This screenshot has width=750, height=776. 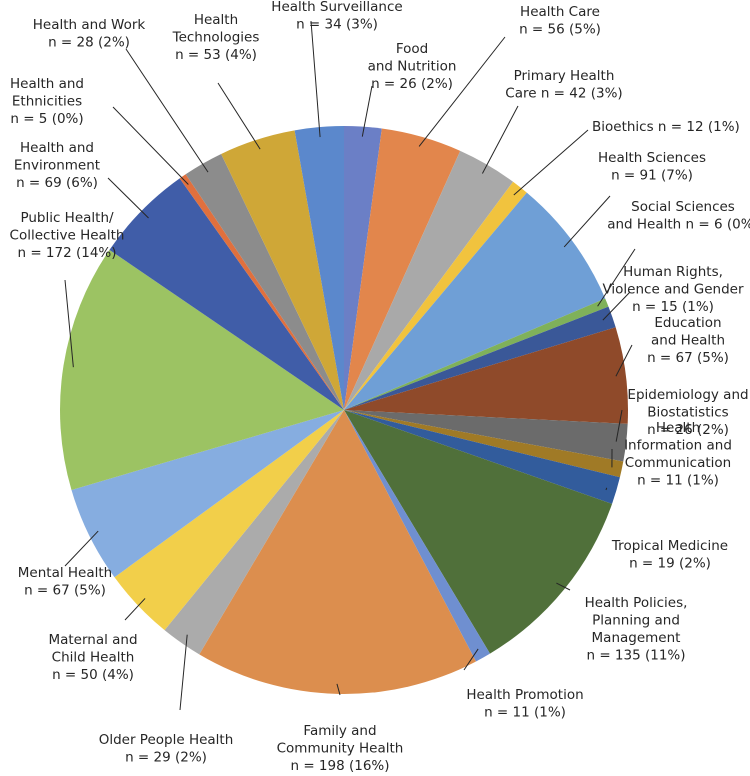 I want to click on leader-line-social-sciences-and-health, so click(x=616, y=277).